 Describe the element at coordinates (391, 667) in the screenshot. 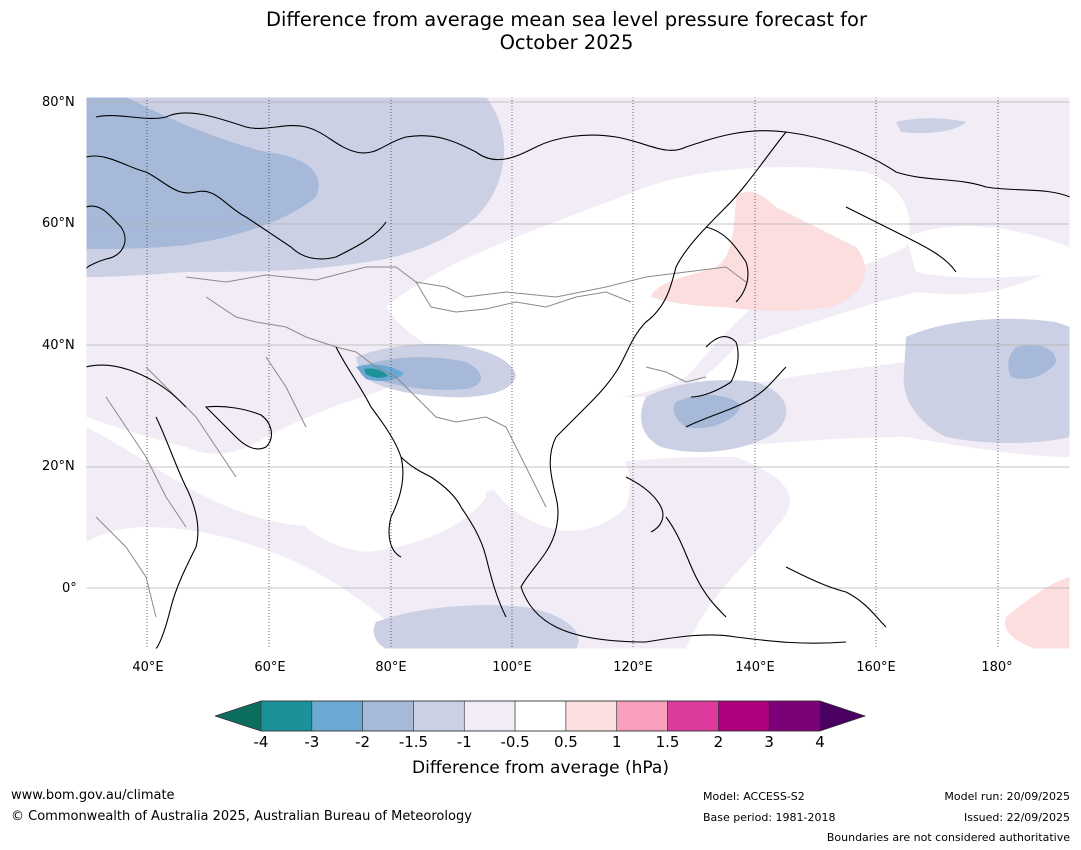

I see `lon-label-80e: 80°E` at that location.